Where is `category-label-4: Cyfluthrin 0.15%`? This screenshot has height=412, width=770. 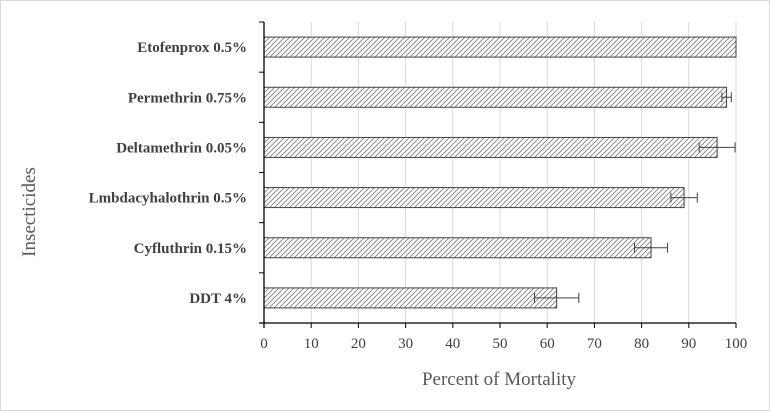
category-label-4: Cyfluthrin 0.15% is located at coordinates (190, 249).